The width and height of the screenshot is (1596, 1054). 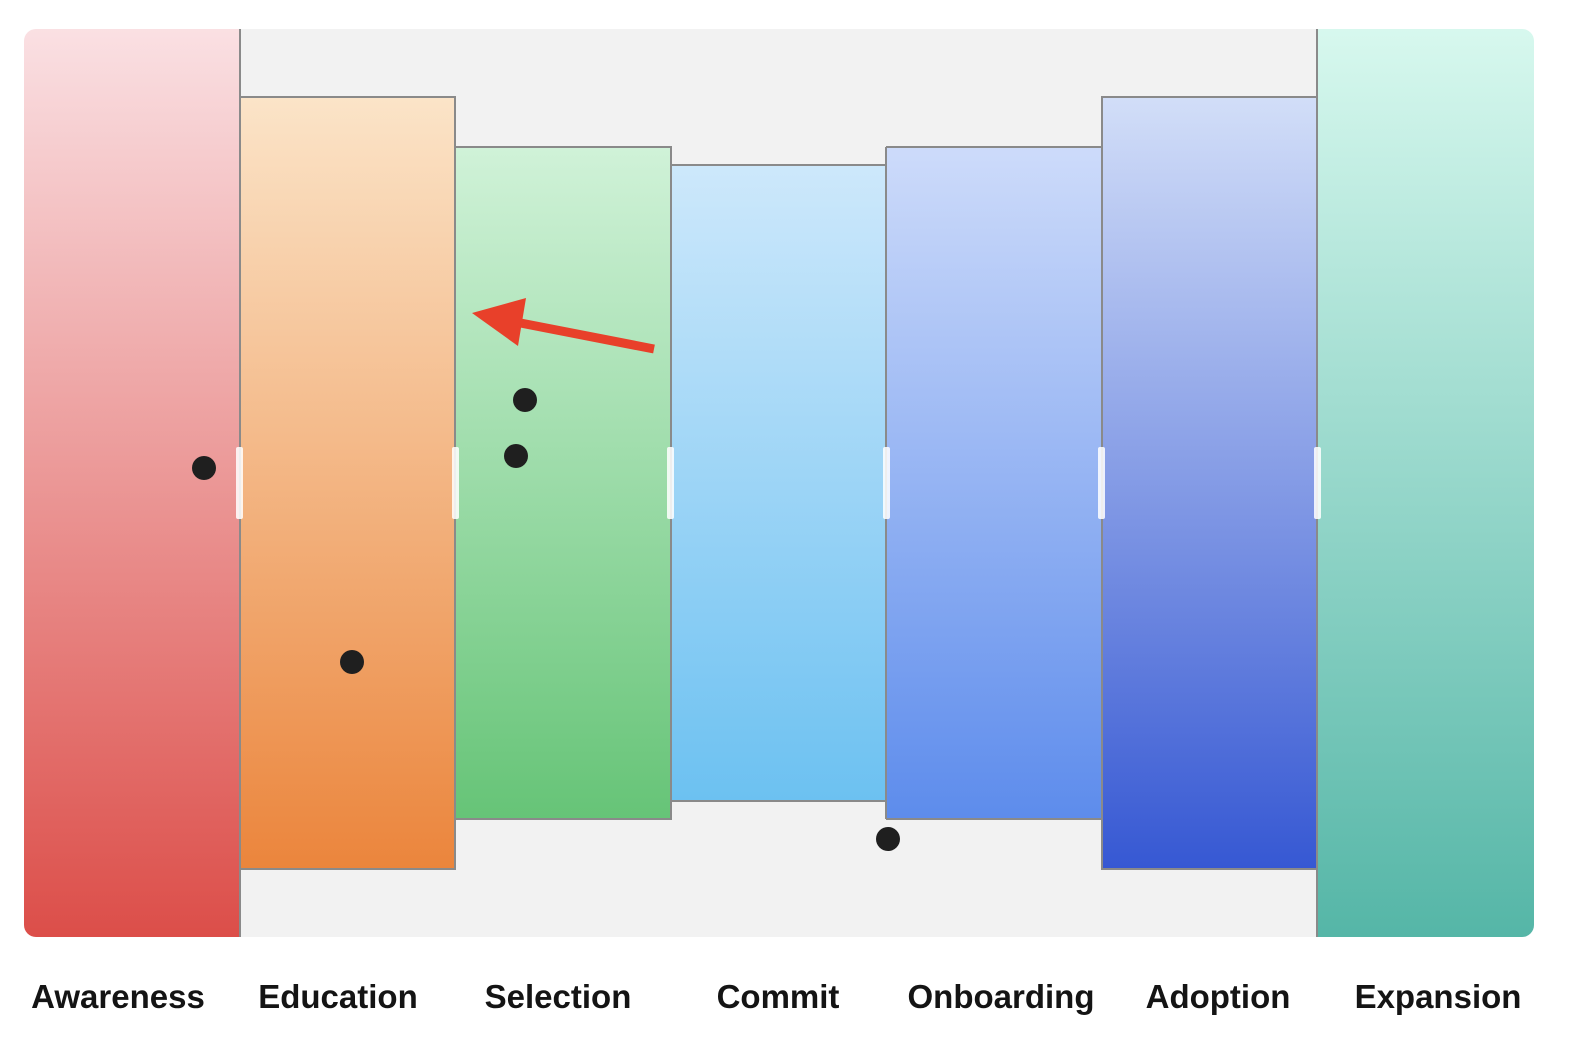 What do you see at coordinates (499, 322) in the screenshot?
I see `arrow-head` at bounding box center [499, 322].